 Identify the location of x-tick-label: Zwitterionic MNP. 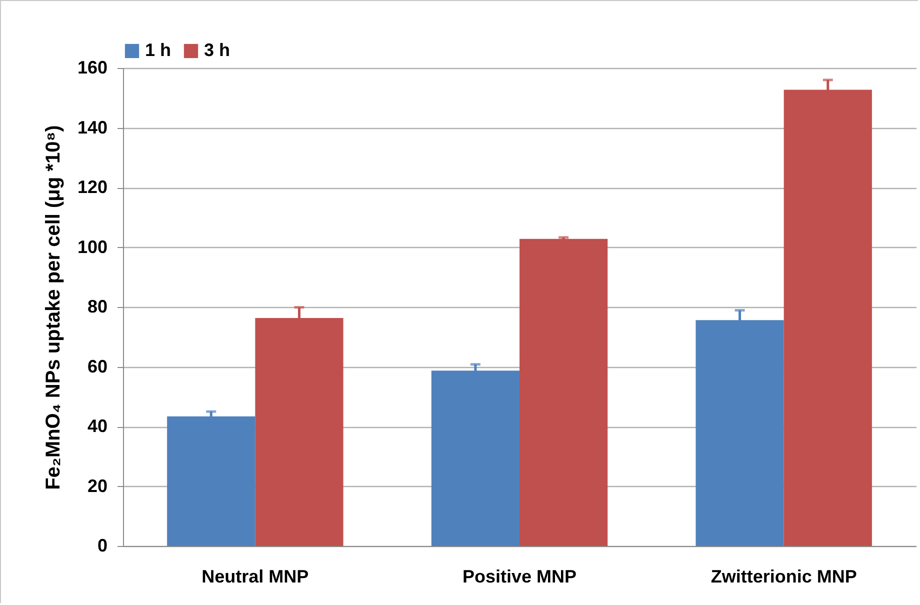
(783, 576).